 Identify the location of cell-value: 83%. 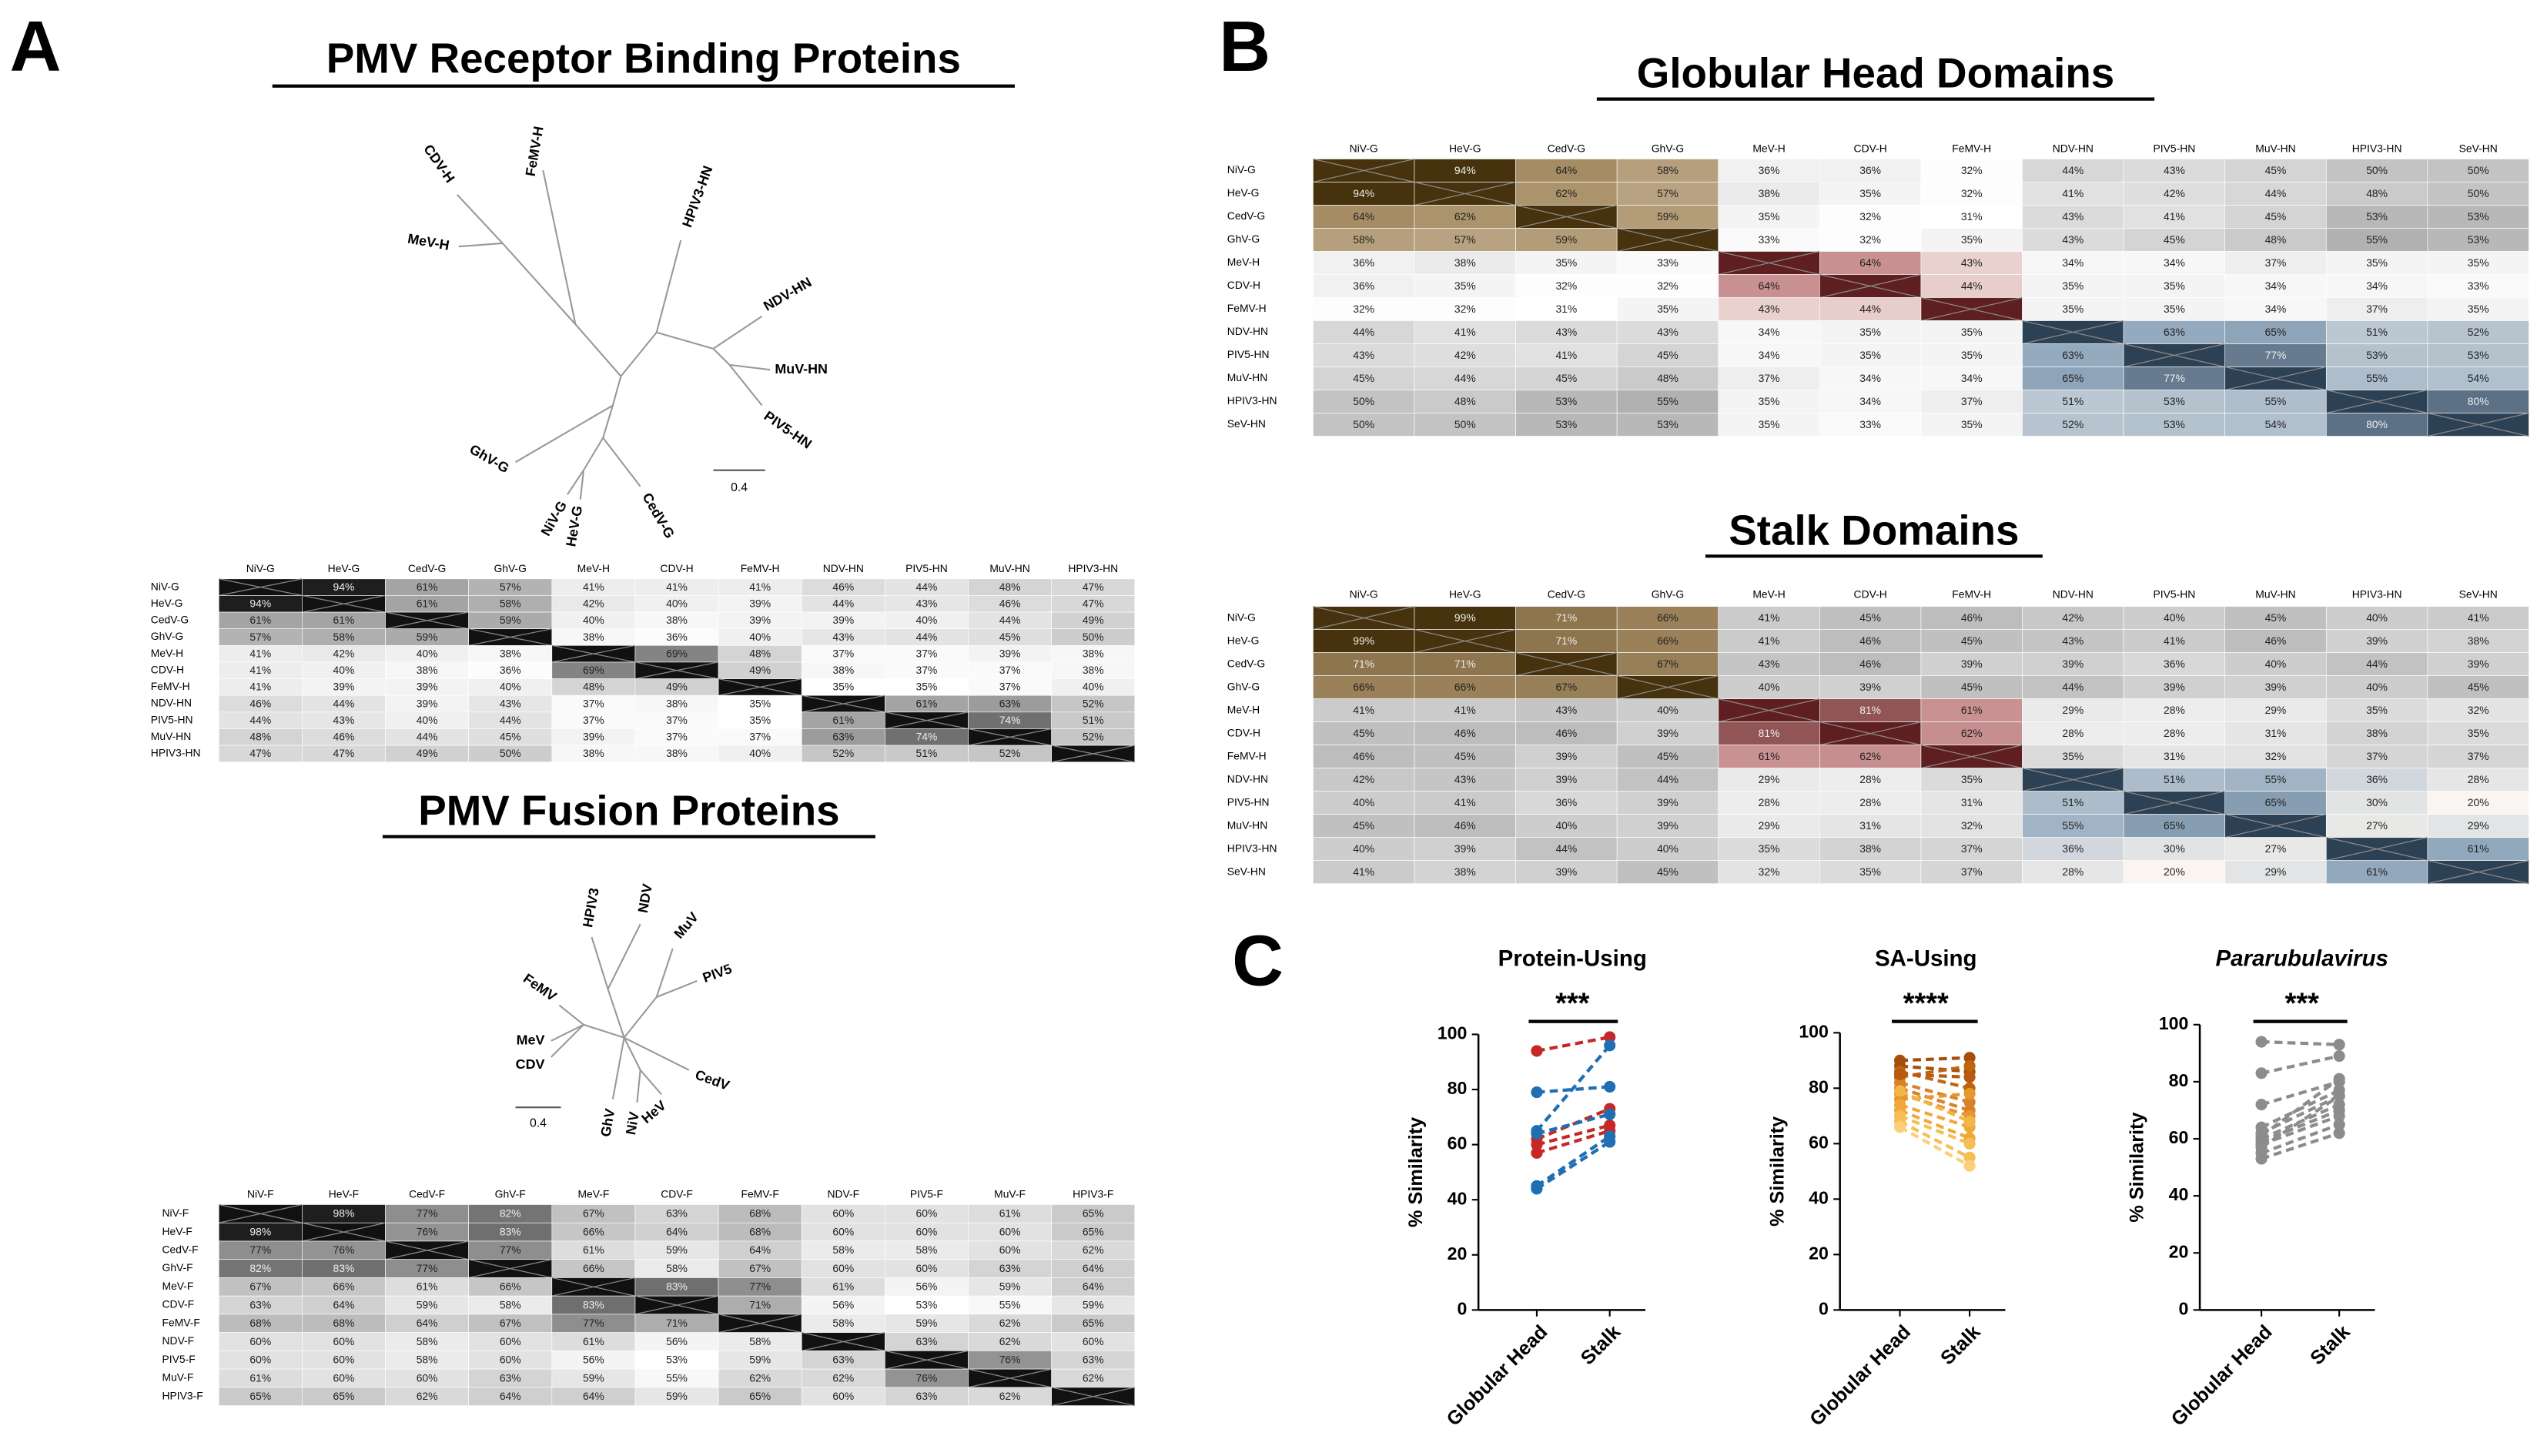
(677, 1286).